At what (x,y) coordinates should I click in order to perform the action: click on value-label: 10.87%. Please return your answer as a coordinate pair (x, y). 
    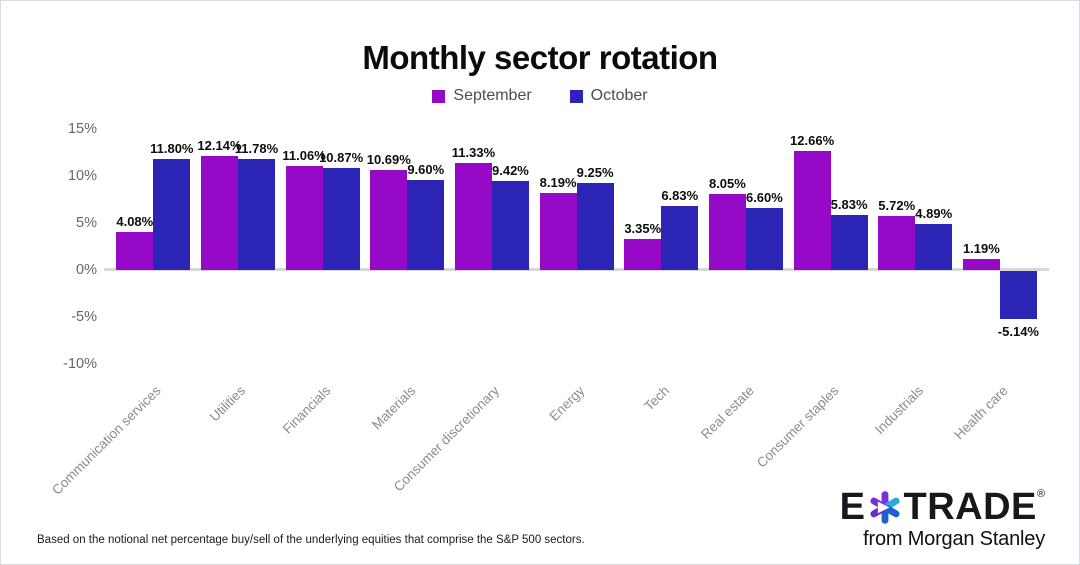
    Looking at the image, I should click on (341, 157).